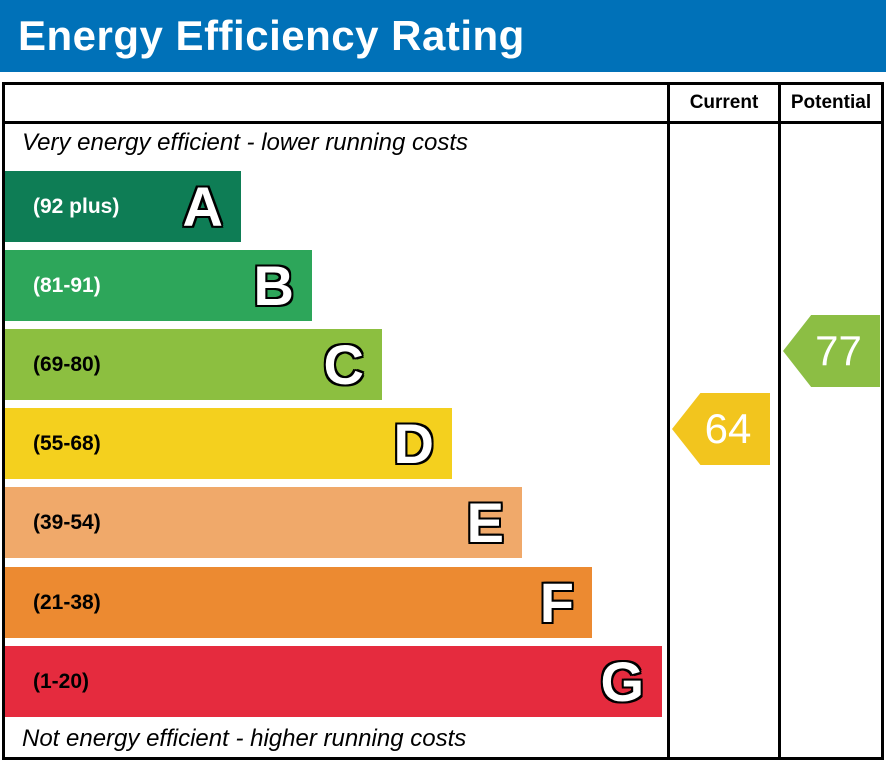  Describe the element at coordinates (413, 443) in the screenshot. I see `band-d-letter: D` at that location.